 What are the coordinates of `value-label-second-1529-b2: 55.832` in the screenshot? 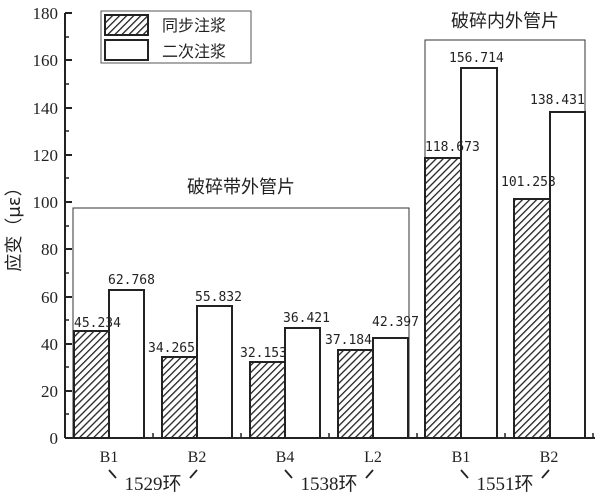 It's located at (218, 297).